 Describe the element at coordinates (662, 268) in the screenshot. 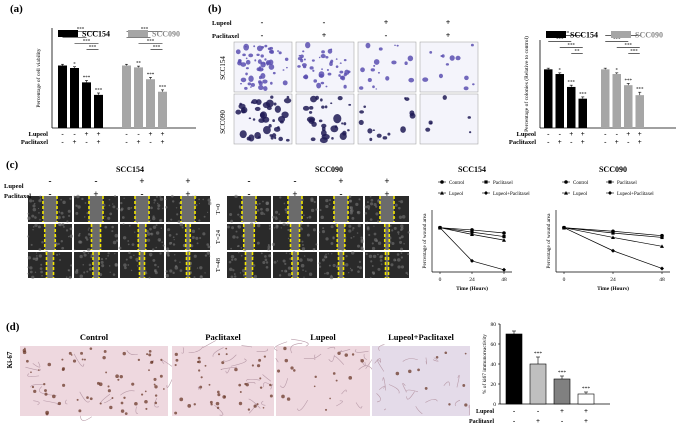

I see `marker` at that location.